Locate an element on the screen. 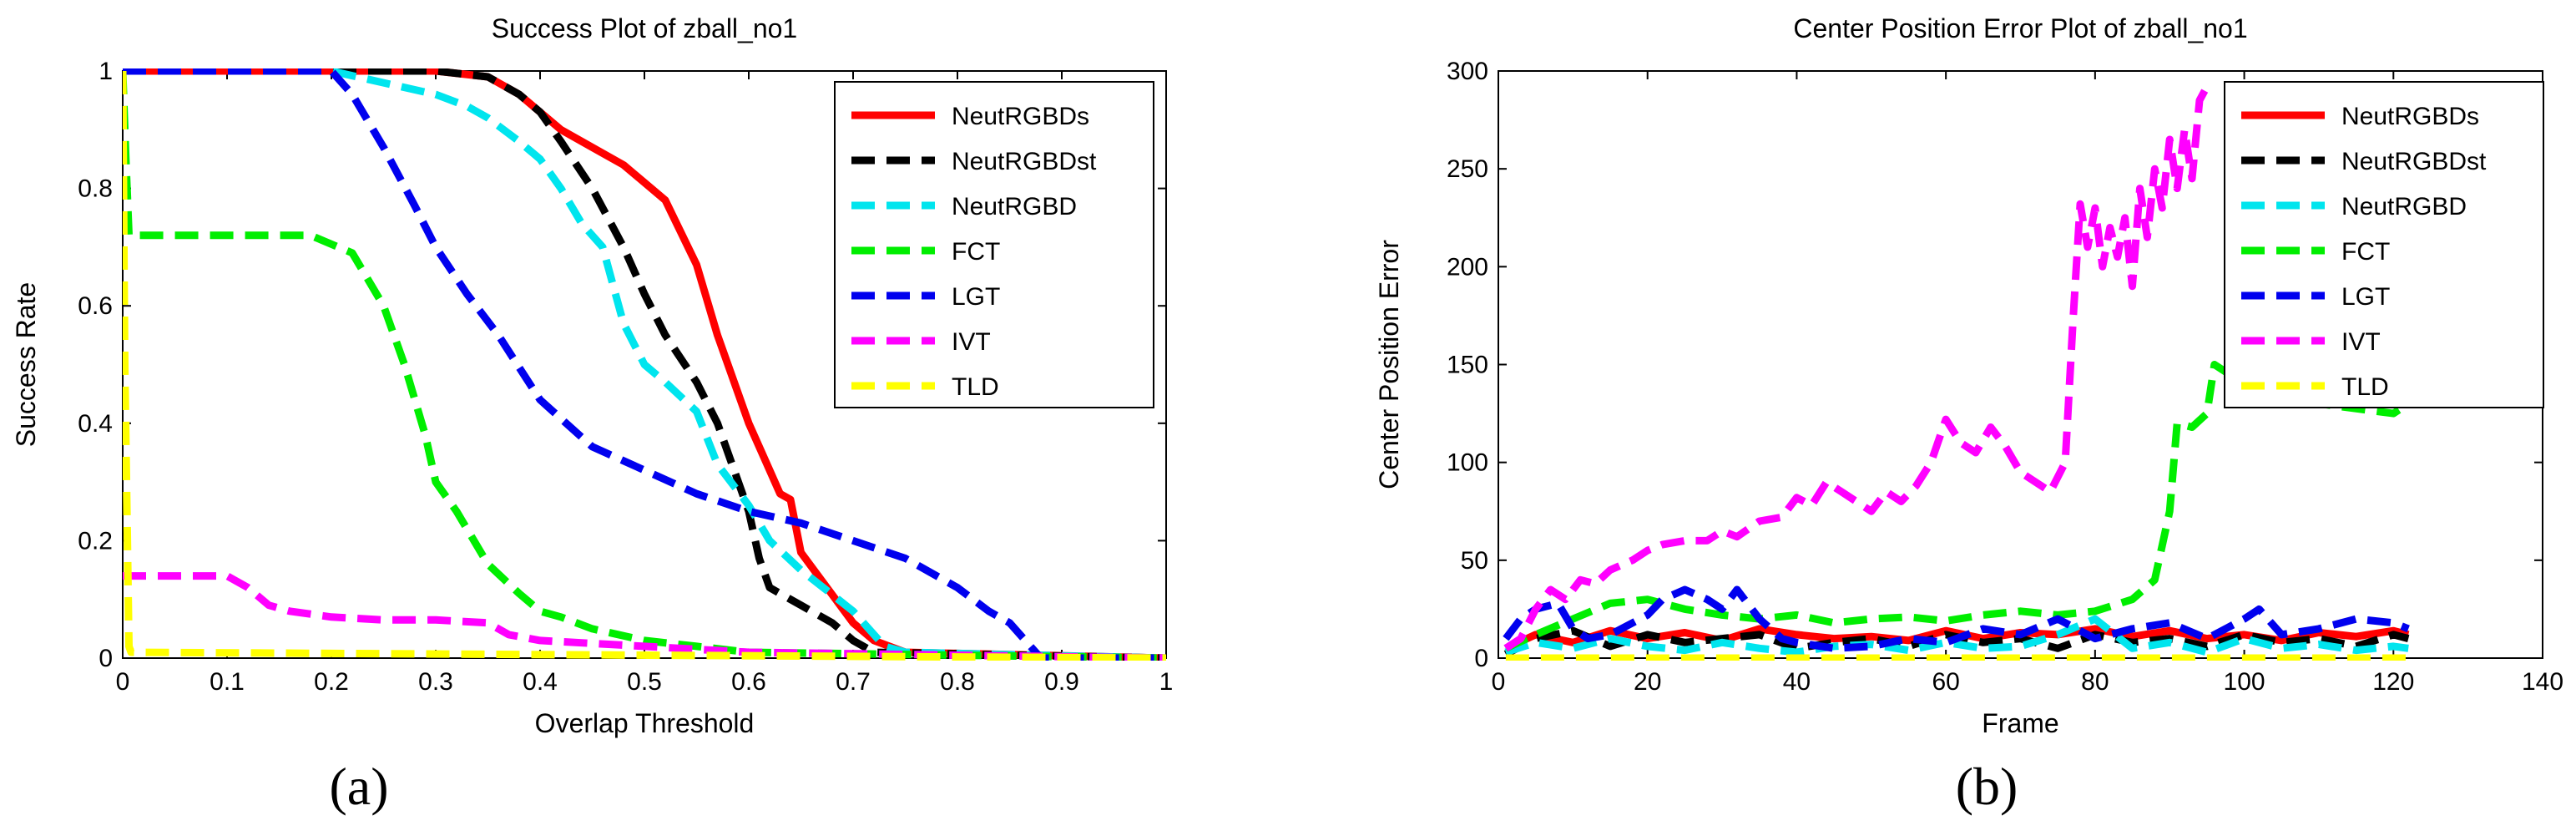 Image resolution: width=2576 pixels, height=836 pixels. series-line-lgt is located at coordinates (1956, 619).